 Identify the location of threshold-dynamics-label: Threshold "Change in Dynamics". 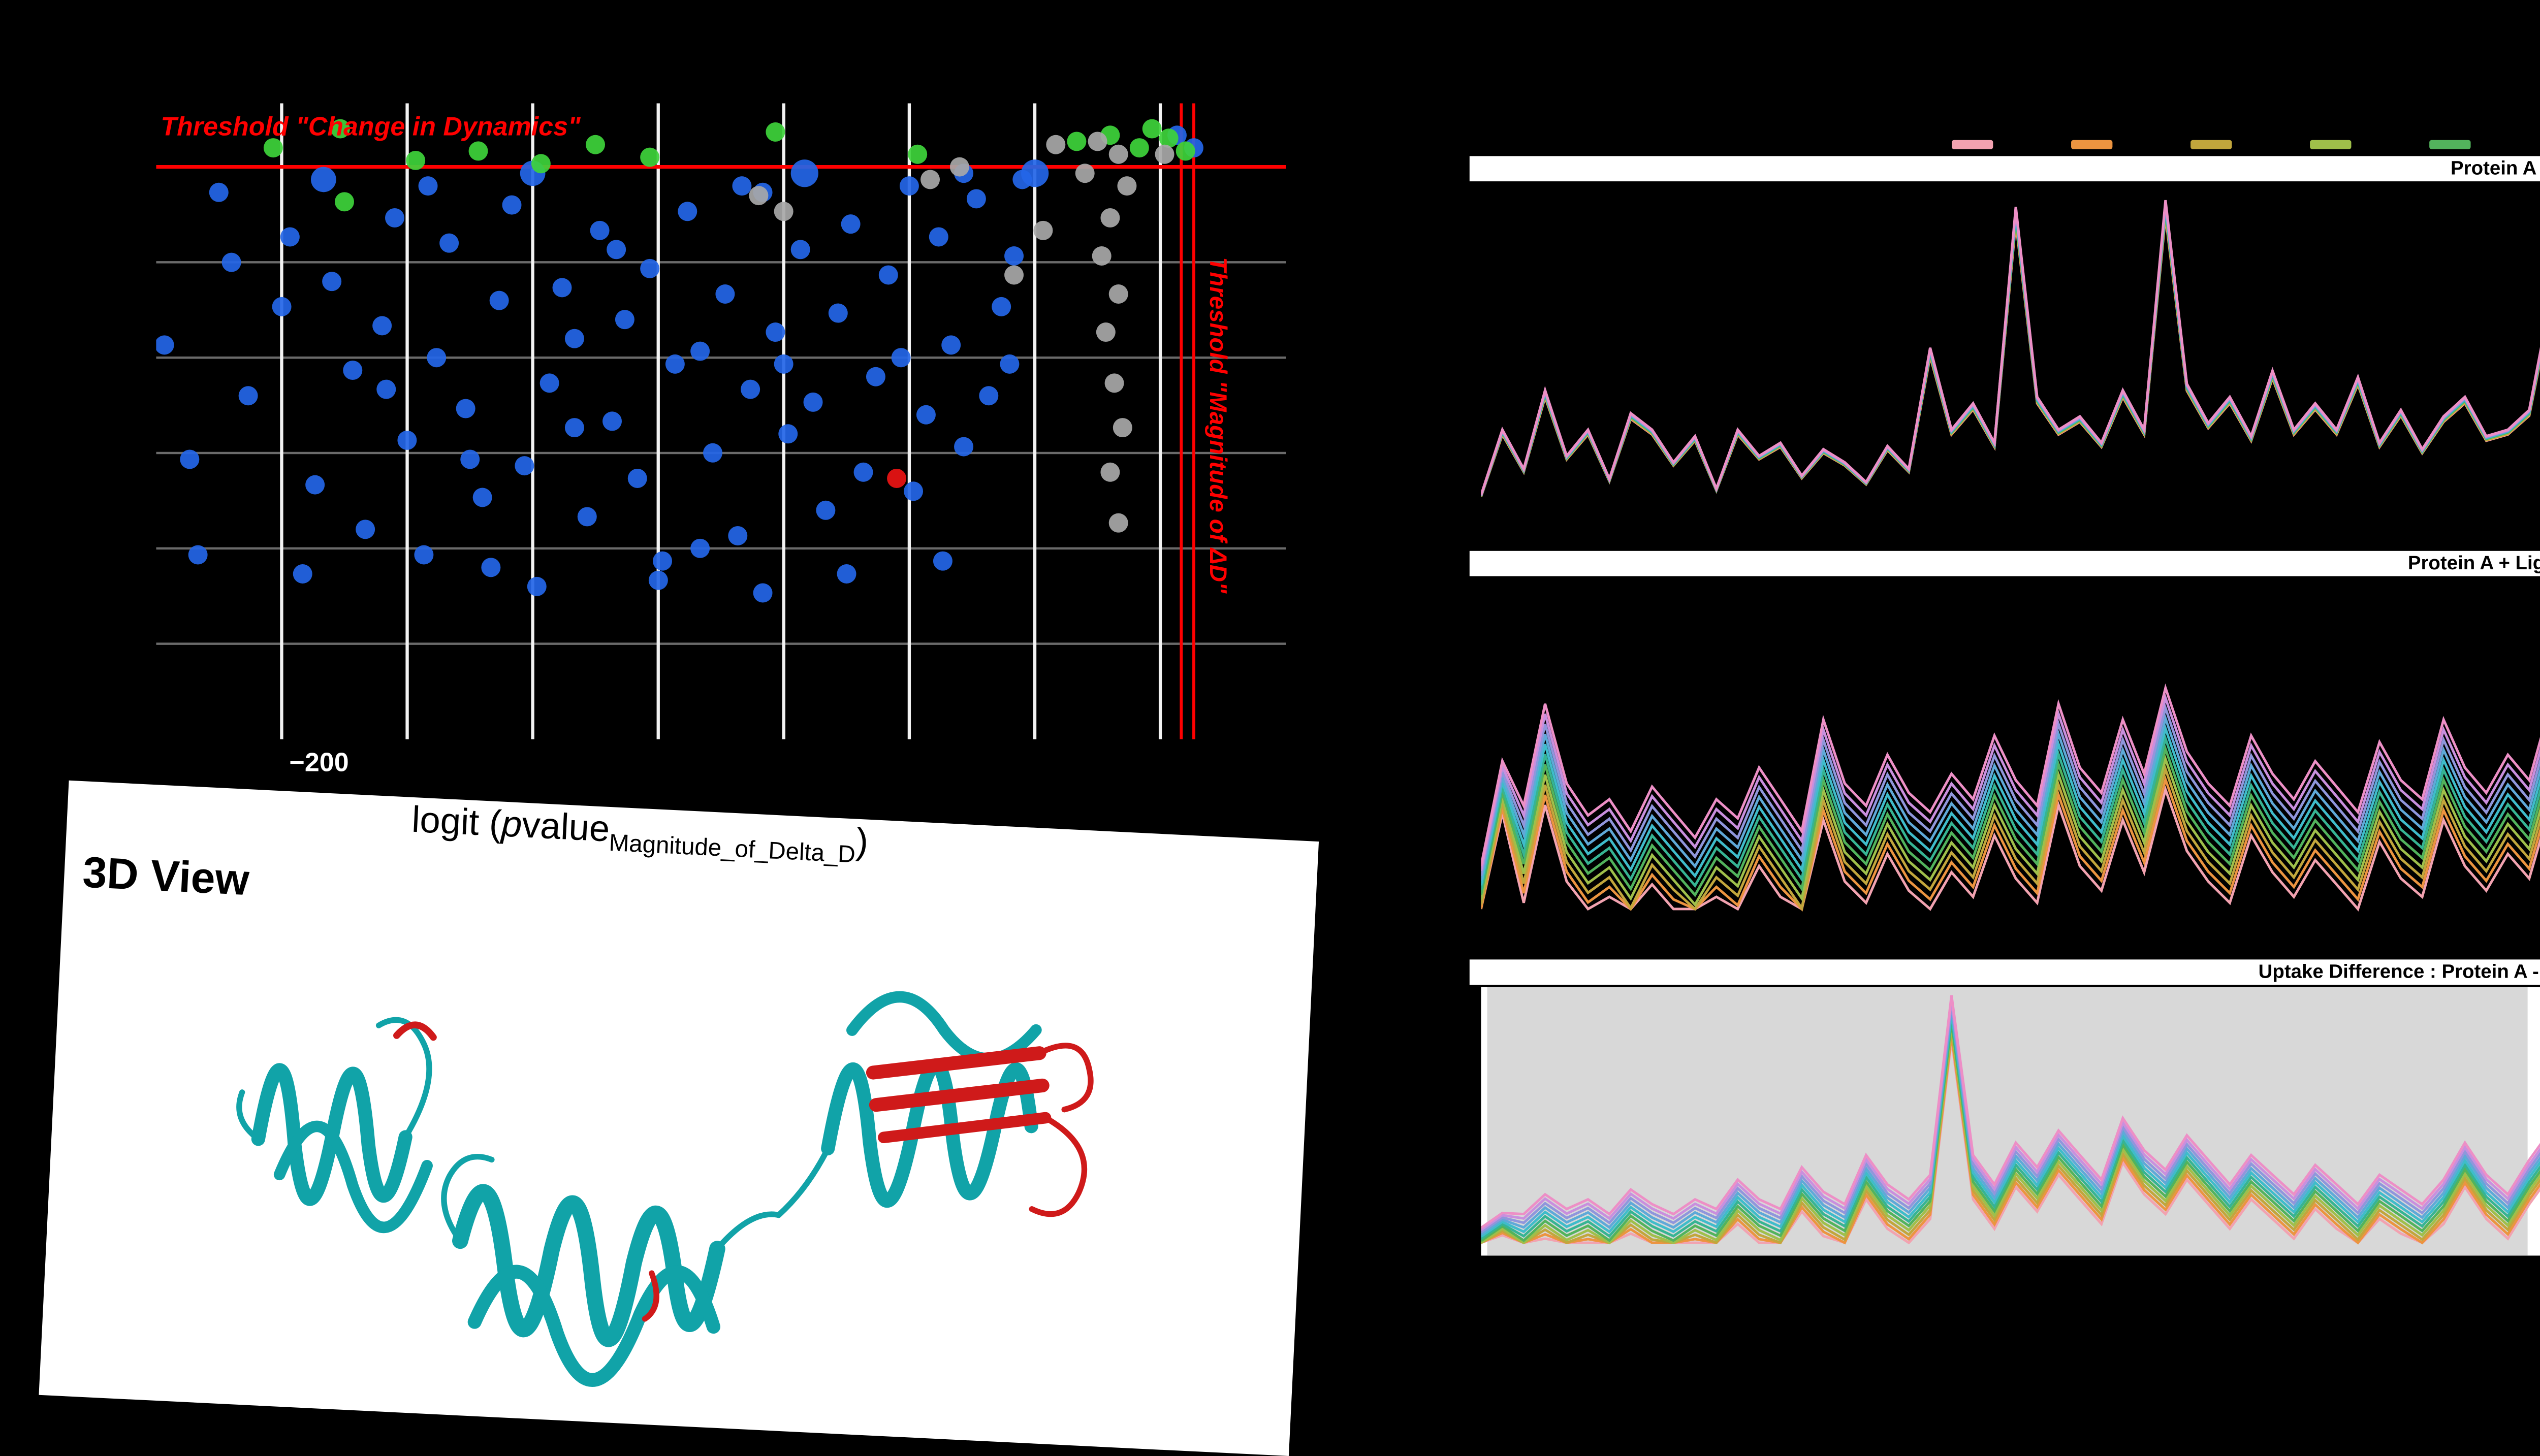
(371, 129).